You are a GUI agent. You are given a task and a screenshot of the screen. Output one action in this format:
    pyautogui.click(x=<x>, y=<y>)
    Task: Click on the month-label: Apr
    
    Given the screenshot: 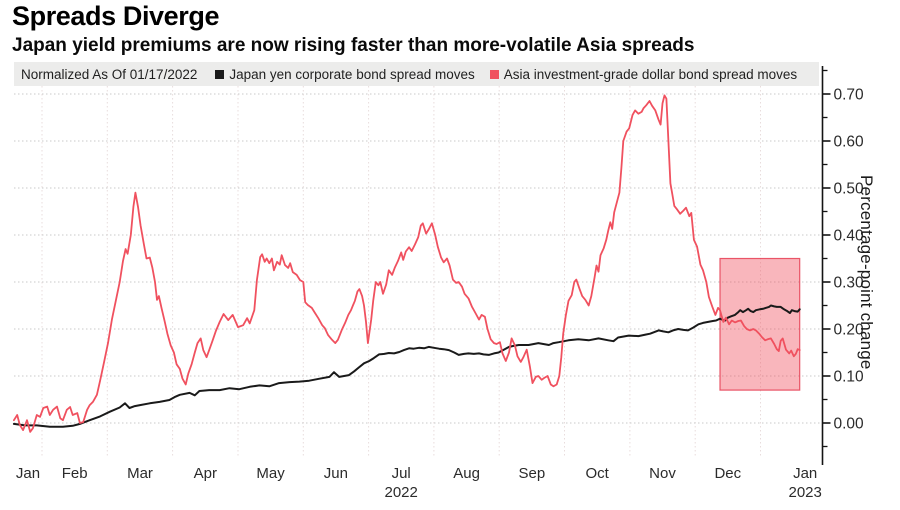 What is the action you would take?
    pyautogui.click(x=205, y=473)
    